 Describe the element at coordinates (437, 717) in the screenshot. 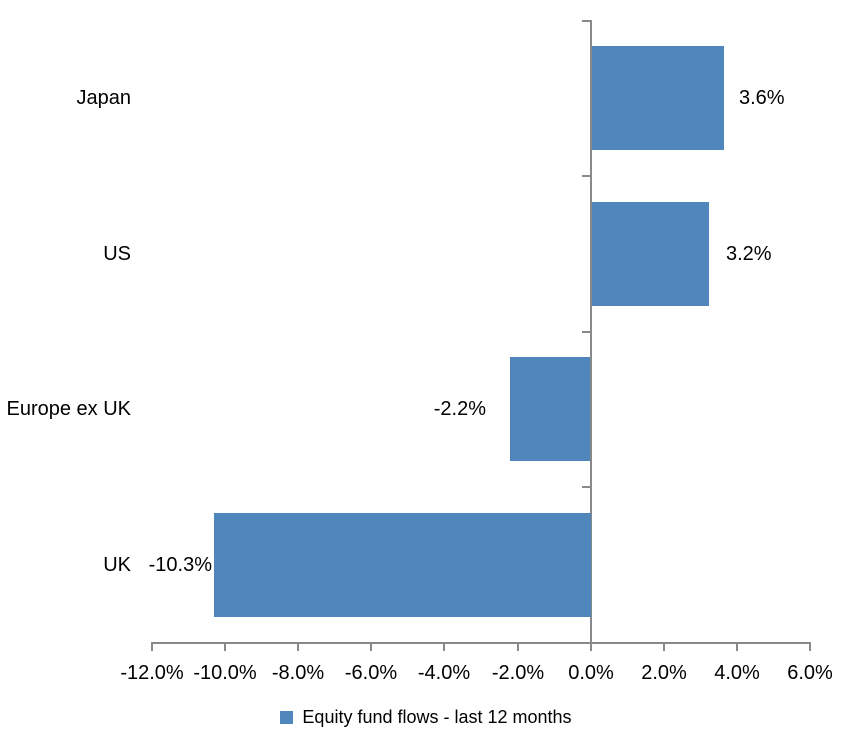

I see `legend-label: Equity fund flows - last 12 months` at that location.